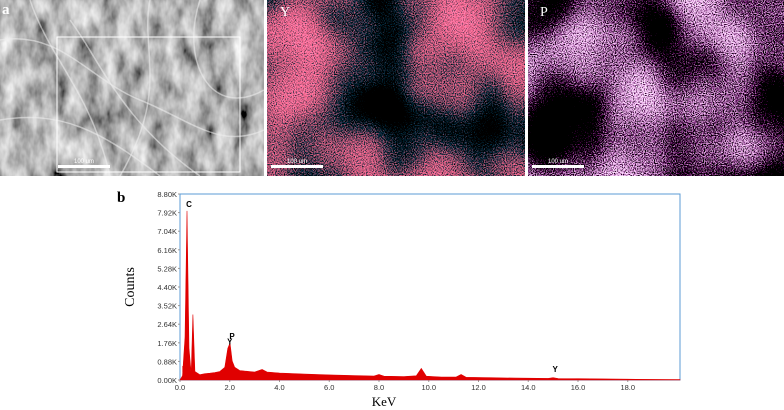 Image resolution: width=784 pixels, height=410 pixels. Describe the element at coordinates (656, 88) in the screenshot. I see `p-map` at that location.